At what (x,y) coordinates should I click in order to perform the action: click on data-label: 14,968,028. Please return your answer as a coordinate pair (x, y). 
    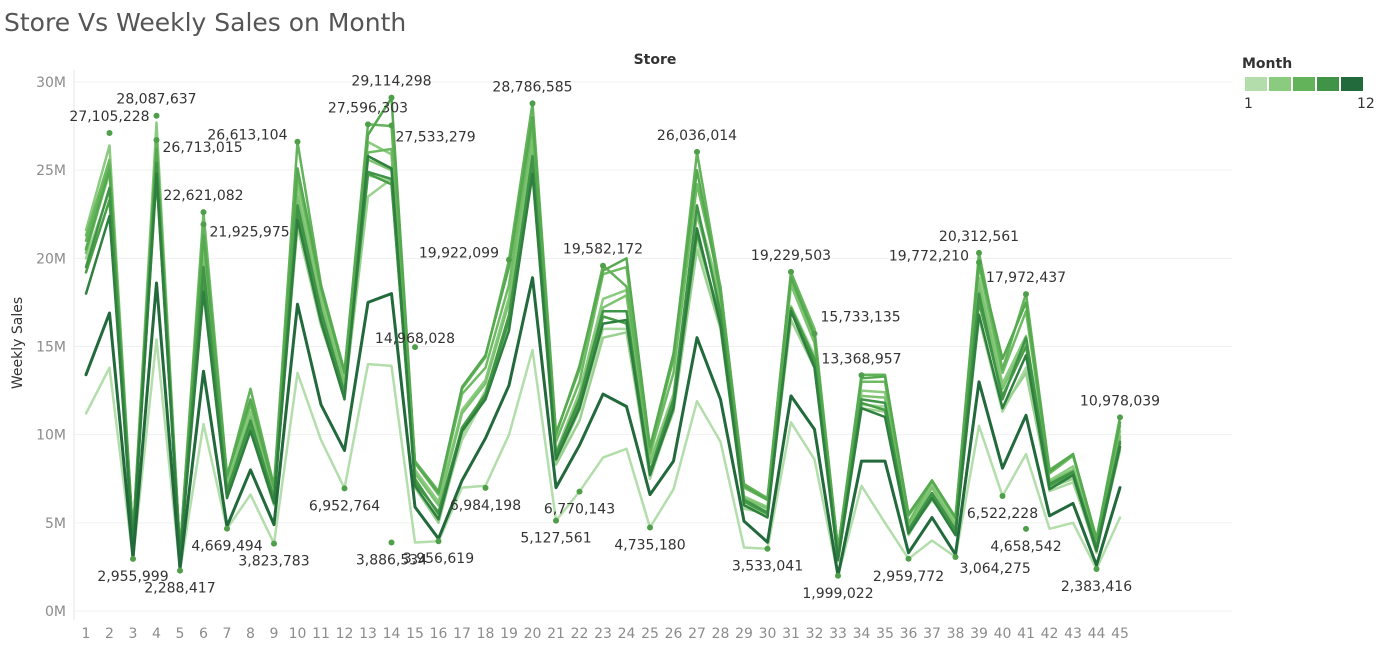
    Looking at the image, I should click on (415, 339).